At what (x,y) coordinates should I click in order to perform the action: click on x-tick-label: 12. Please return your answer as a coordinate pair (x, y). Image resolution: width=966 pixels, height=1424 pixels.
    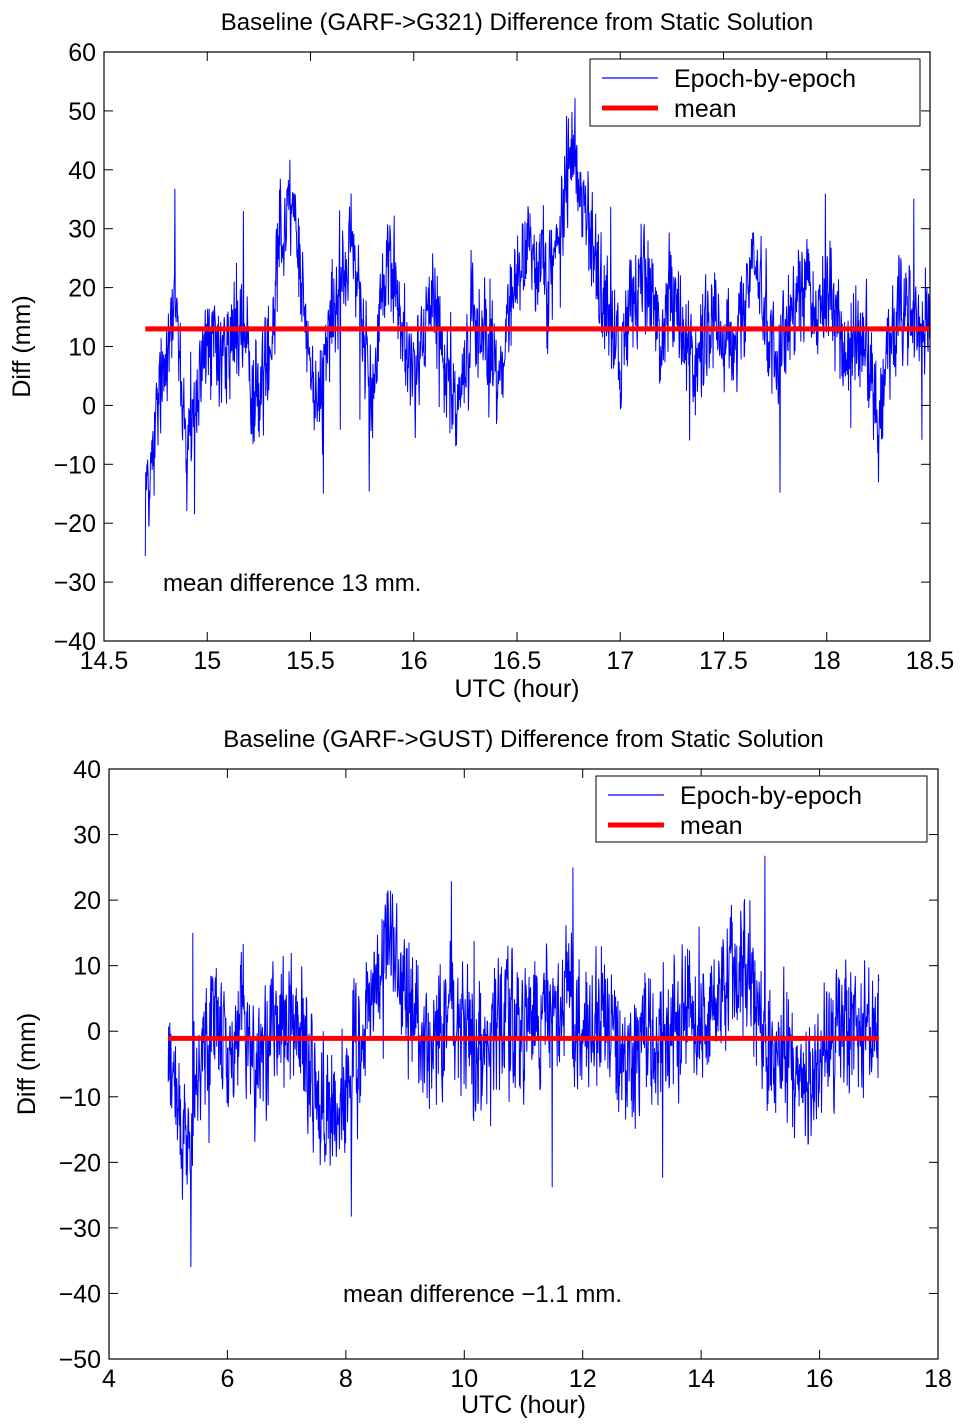
    Looking at the image, I should click on (583, 1379).